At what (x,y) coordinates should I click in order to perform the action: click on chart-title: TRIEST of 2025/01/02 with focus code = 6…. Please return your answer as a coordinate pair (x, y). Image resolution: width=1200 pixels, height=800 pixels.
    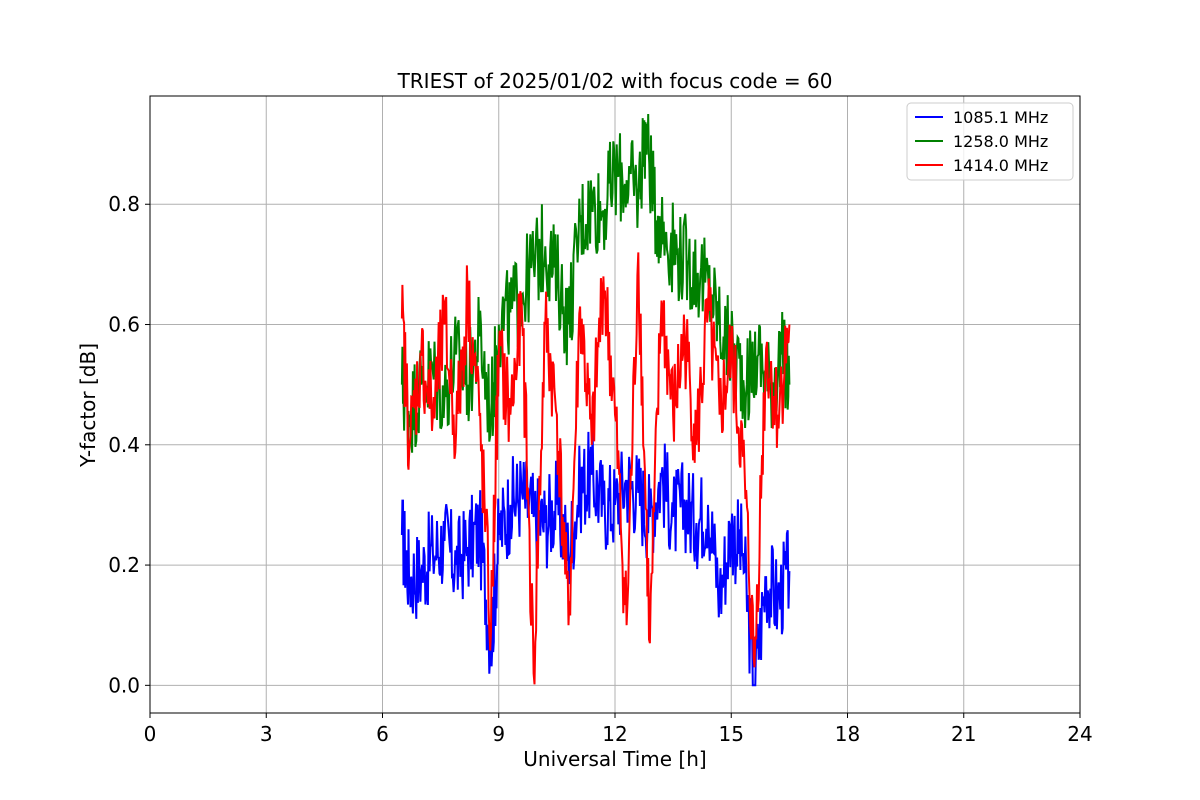
    Looking at the image, I should click on (615, 81).